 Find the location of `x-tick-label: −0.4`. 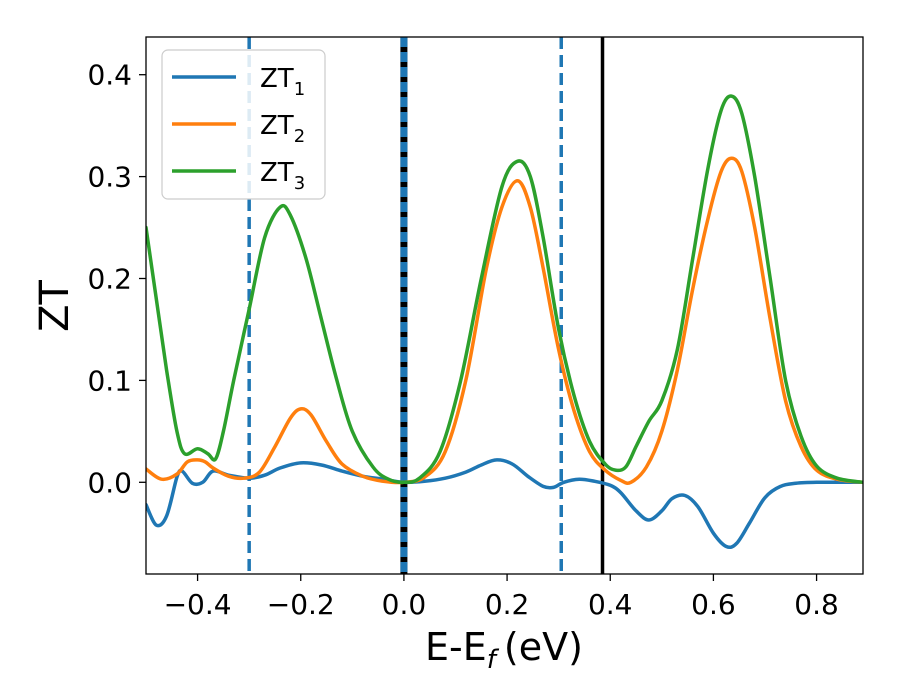

x-tick-label: −0.4 is located at coordinates (198, 604).